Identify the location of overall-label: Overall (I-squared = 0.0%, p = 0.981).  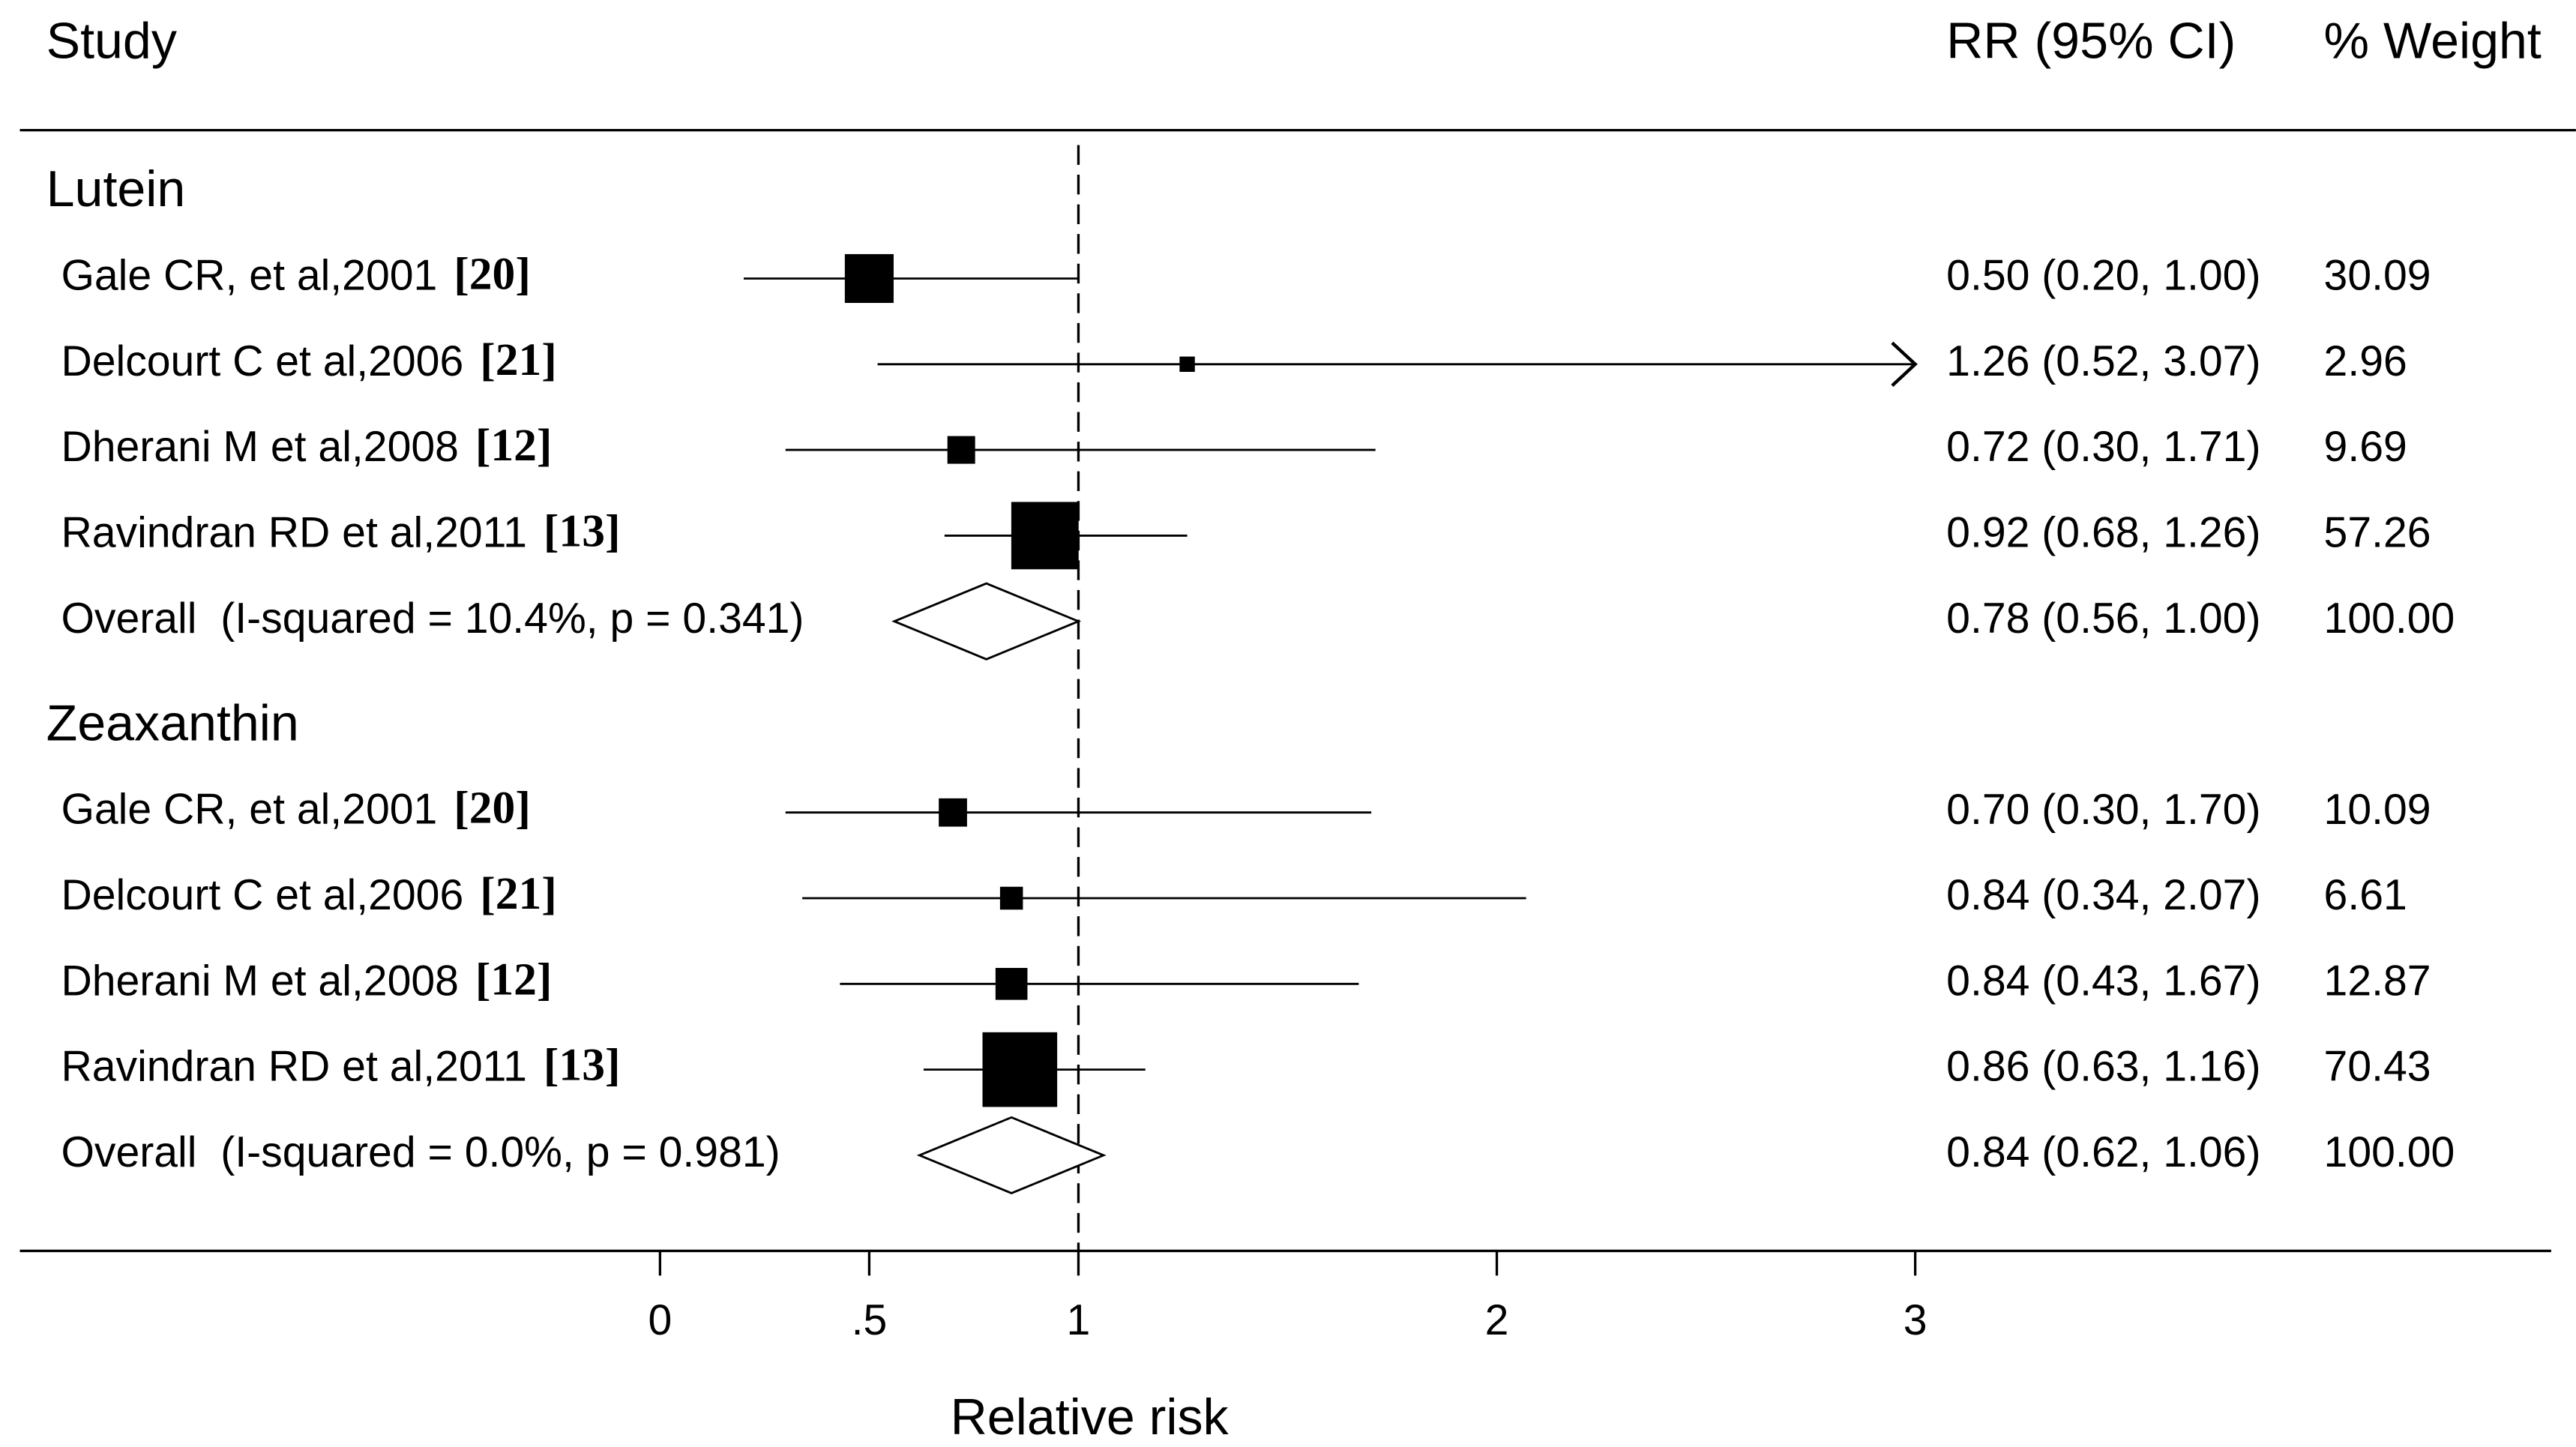
(421, 1152).